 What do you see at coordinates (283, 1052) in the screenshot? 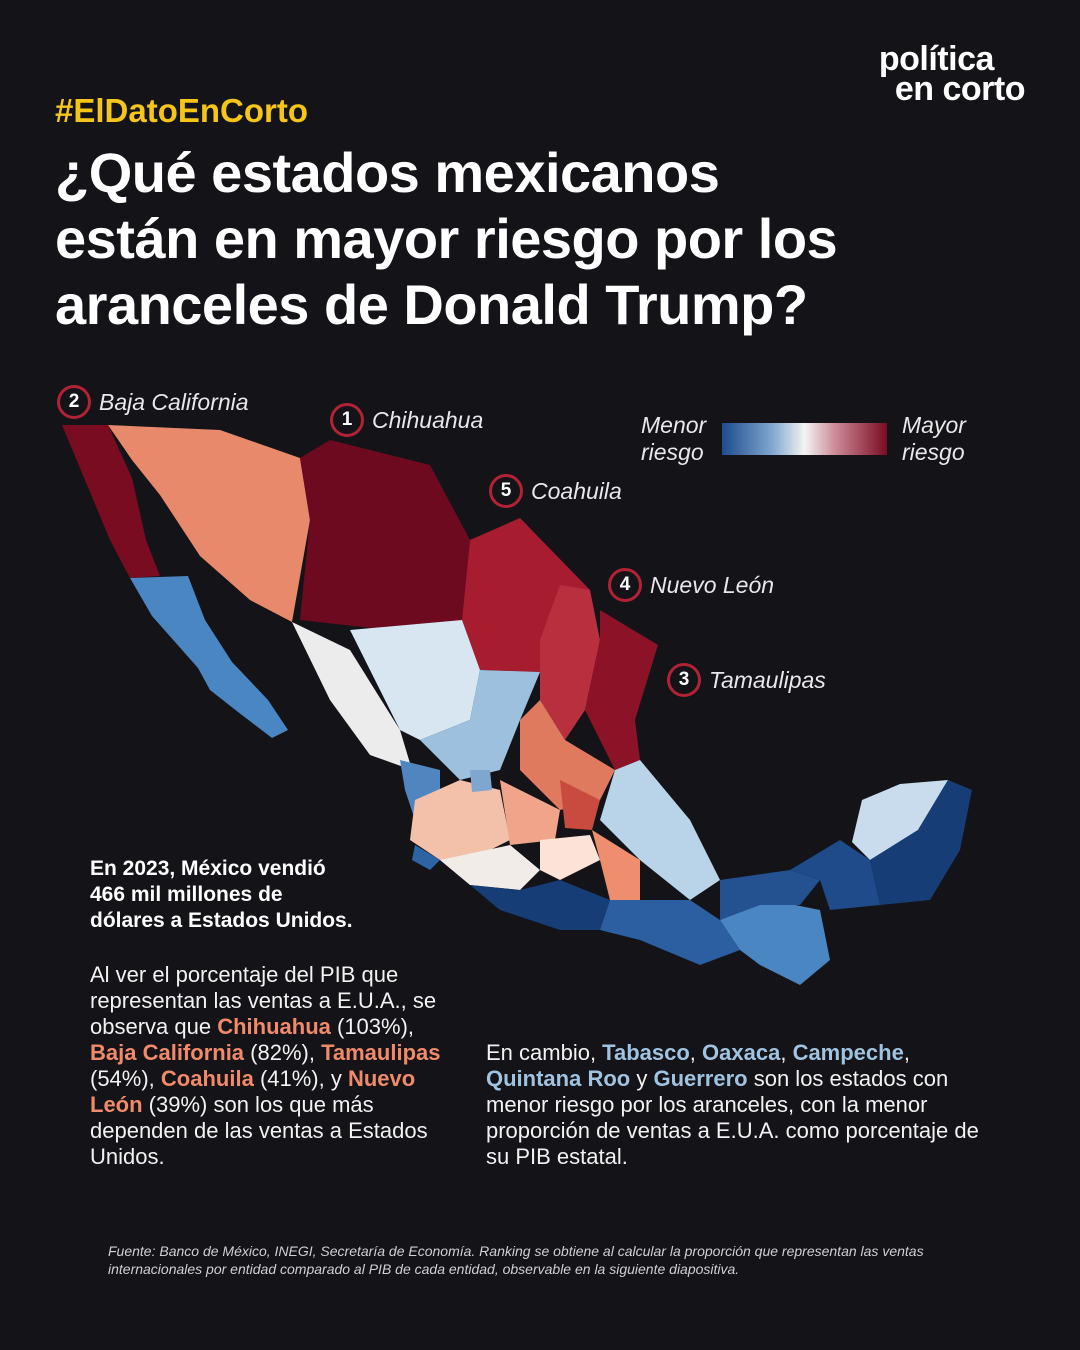
I see `text-run: (82%),` at bounding box center [283, 1052].